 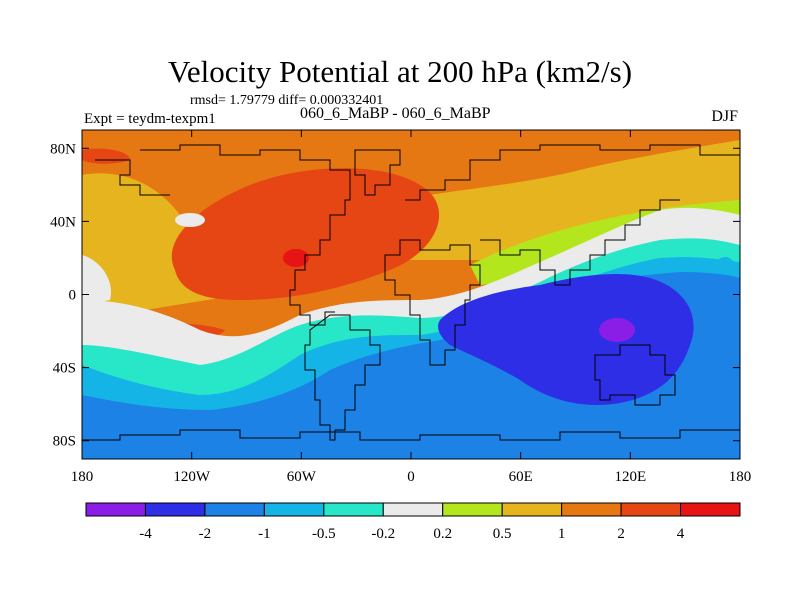 What do you see at coordinates (287, 100) in the screenshot?
I see `stats-text: rmsd= 1.79779 diff= 0.000332401` at bounding box center [287, 100].